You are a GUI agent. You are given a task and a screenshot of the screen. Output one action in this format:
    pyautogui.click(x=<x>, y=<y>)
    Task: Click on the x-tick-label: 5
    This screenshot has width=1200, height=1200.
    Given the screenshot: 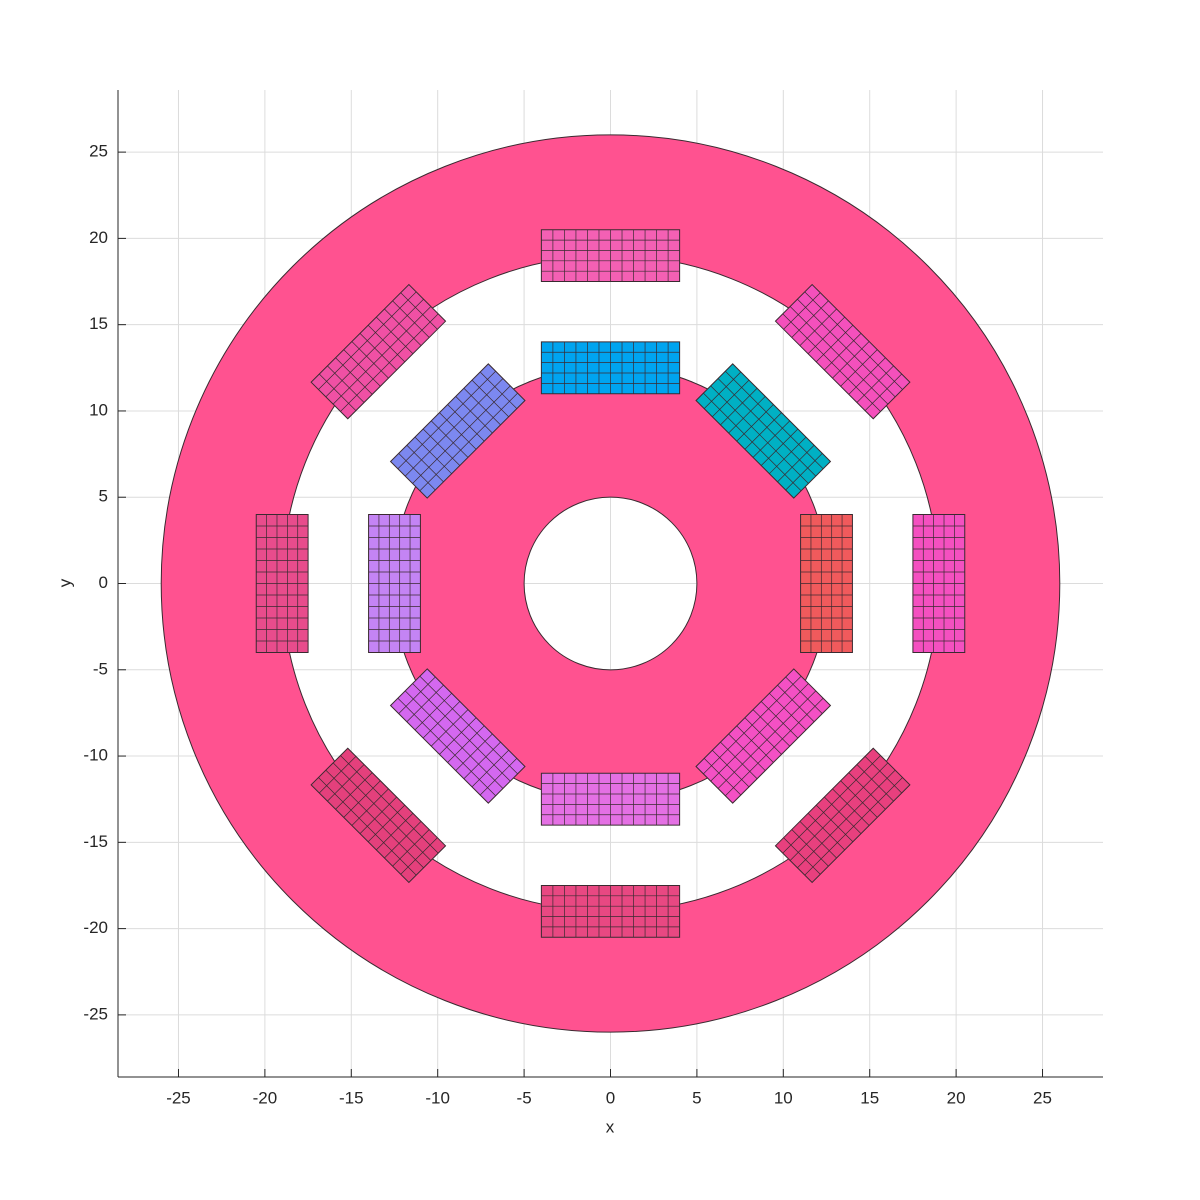 What is the action you would take?
    pyautogui.click(x=696, y=1097)
    